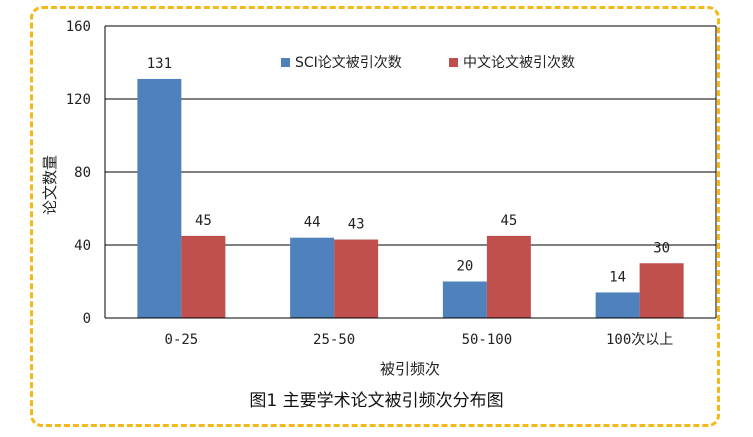  I want to click on x-tick-label: 100次以上, so click(639, 340).